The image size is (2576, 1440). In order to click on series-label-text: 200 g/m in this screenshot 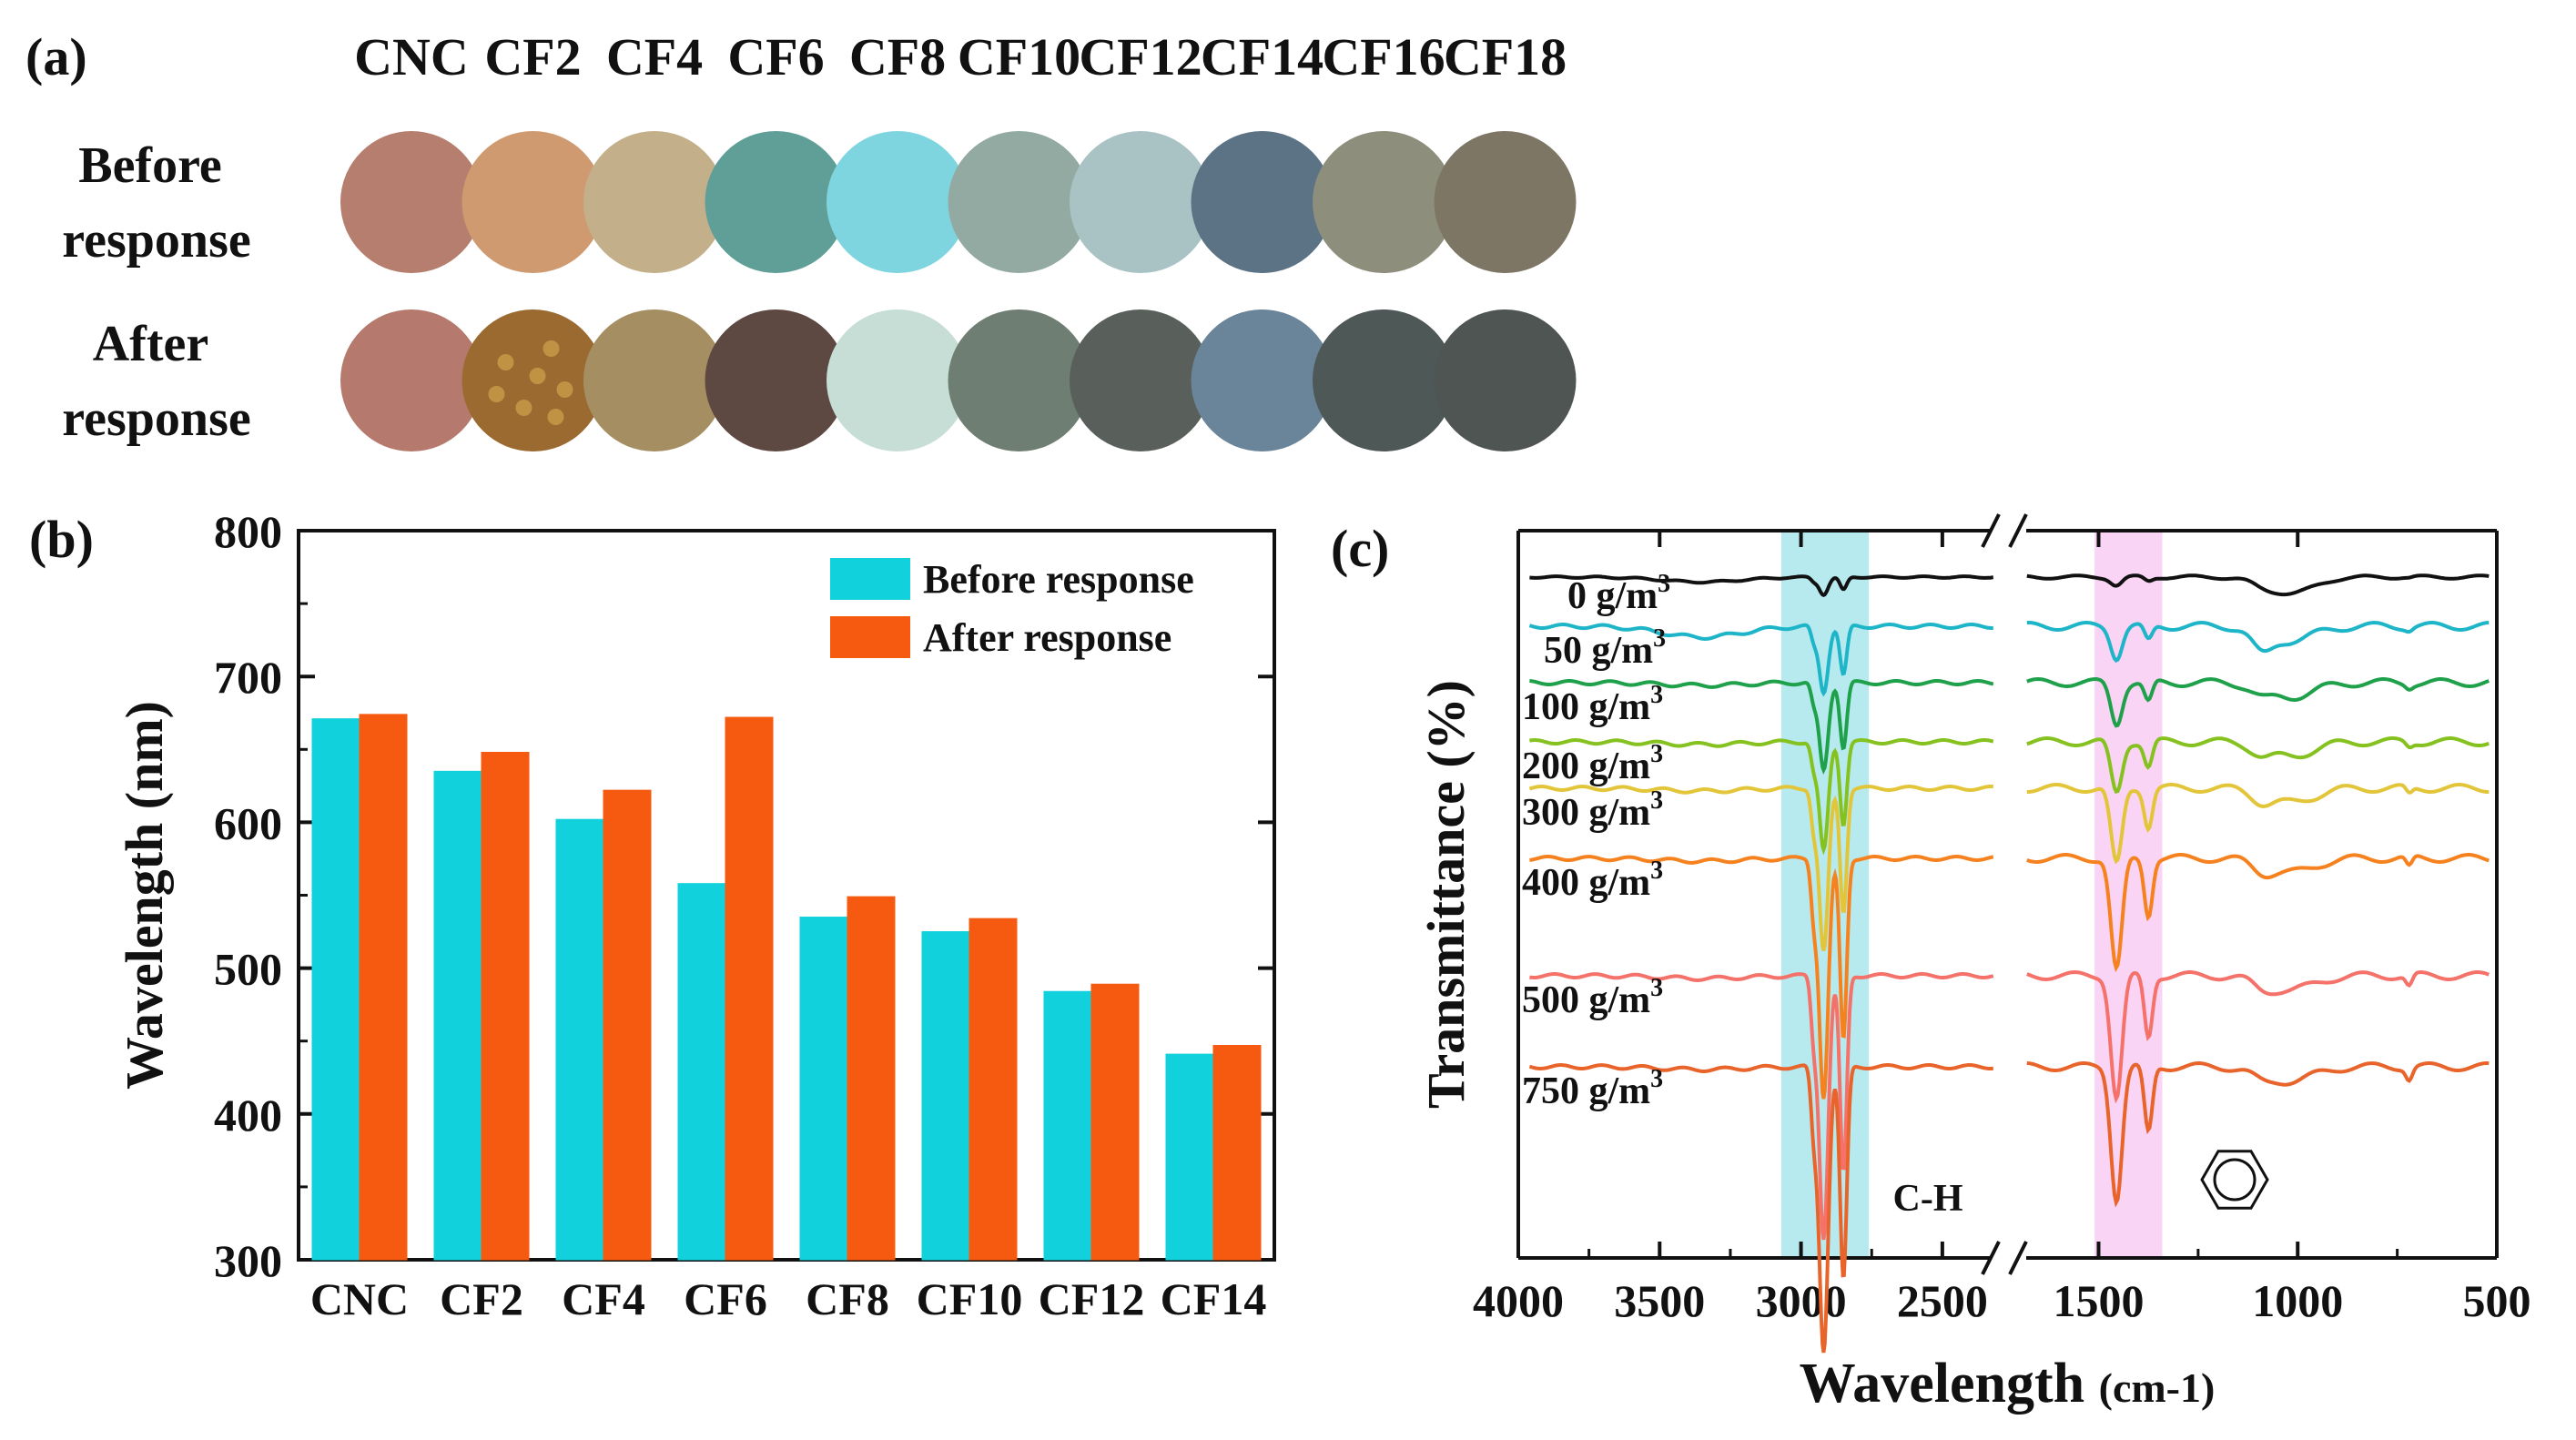, I will do `click(1586, 766)`.